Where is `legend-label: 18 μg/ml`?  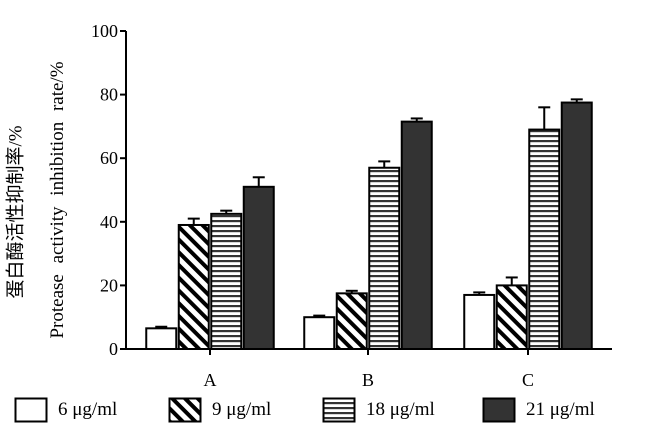 legend-label: 18 μg/ml is located at coordinates (400, 409).